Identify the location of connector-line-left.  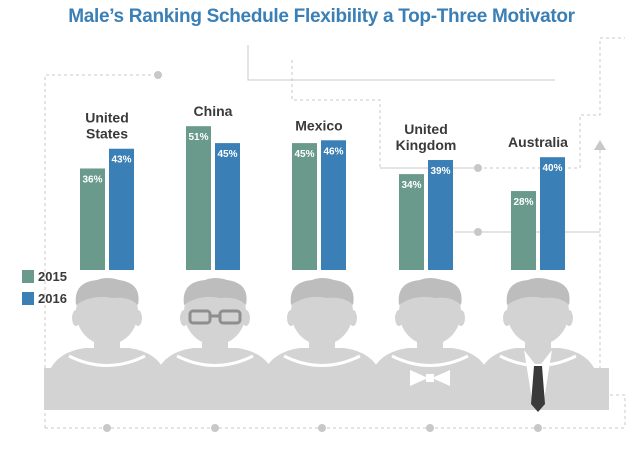
(99, 251).